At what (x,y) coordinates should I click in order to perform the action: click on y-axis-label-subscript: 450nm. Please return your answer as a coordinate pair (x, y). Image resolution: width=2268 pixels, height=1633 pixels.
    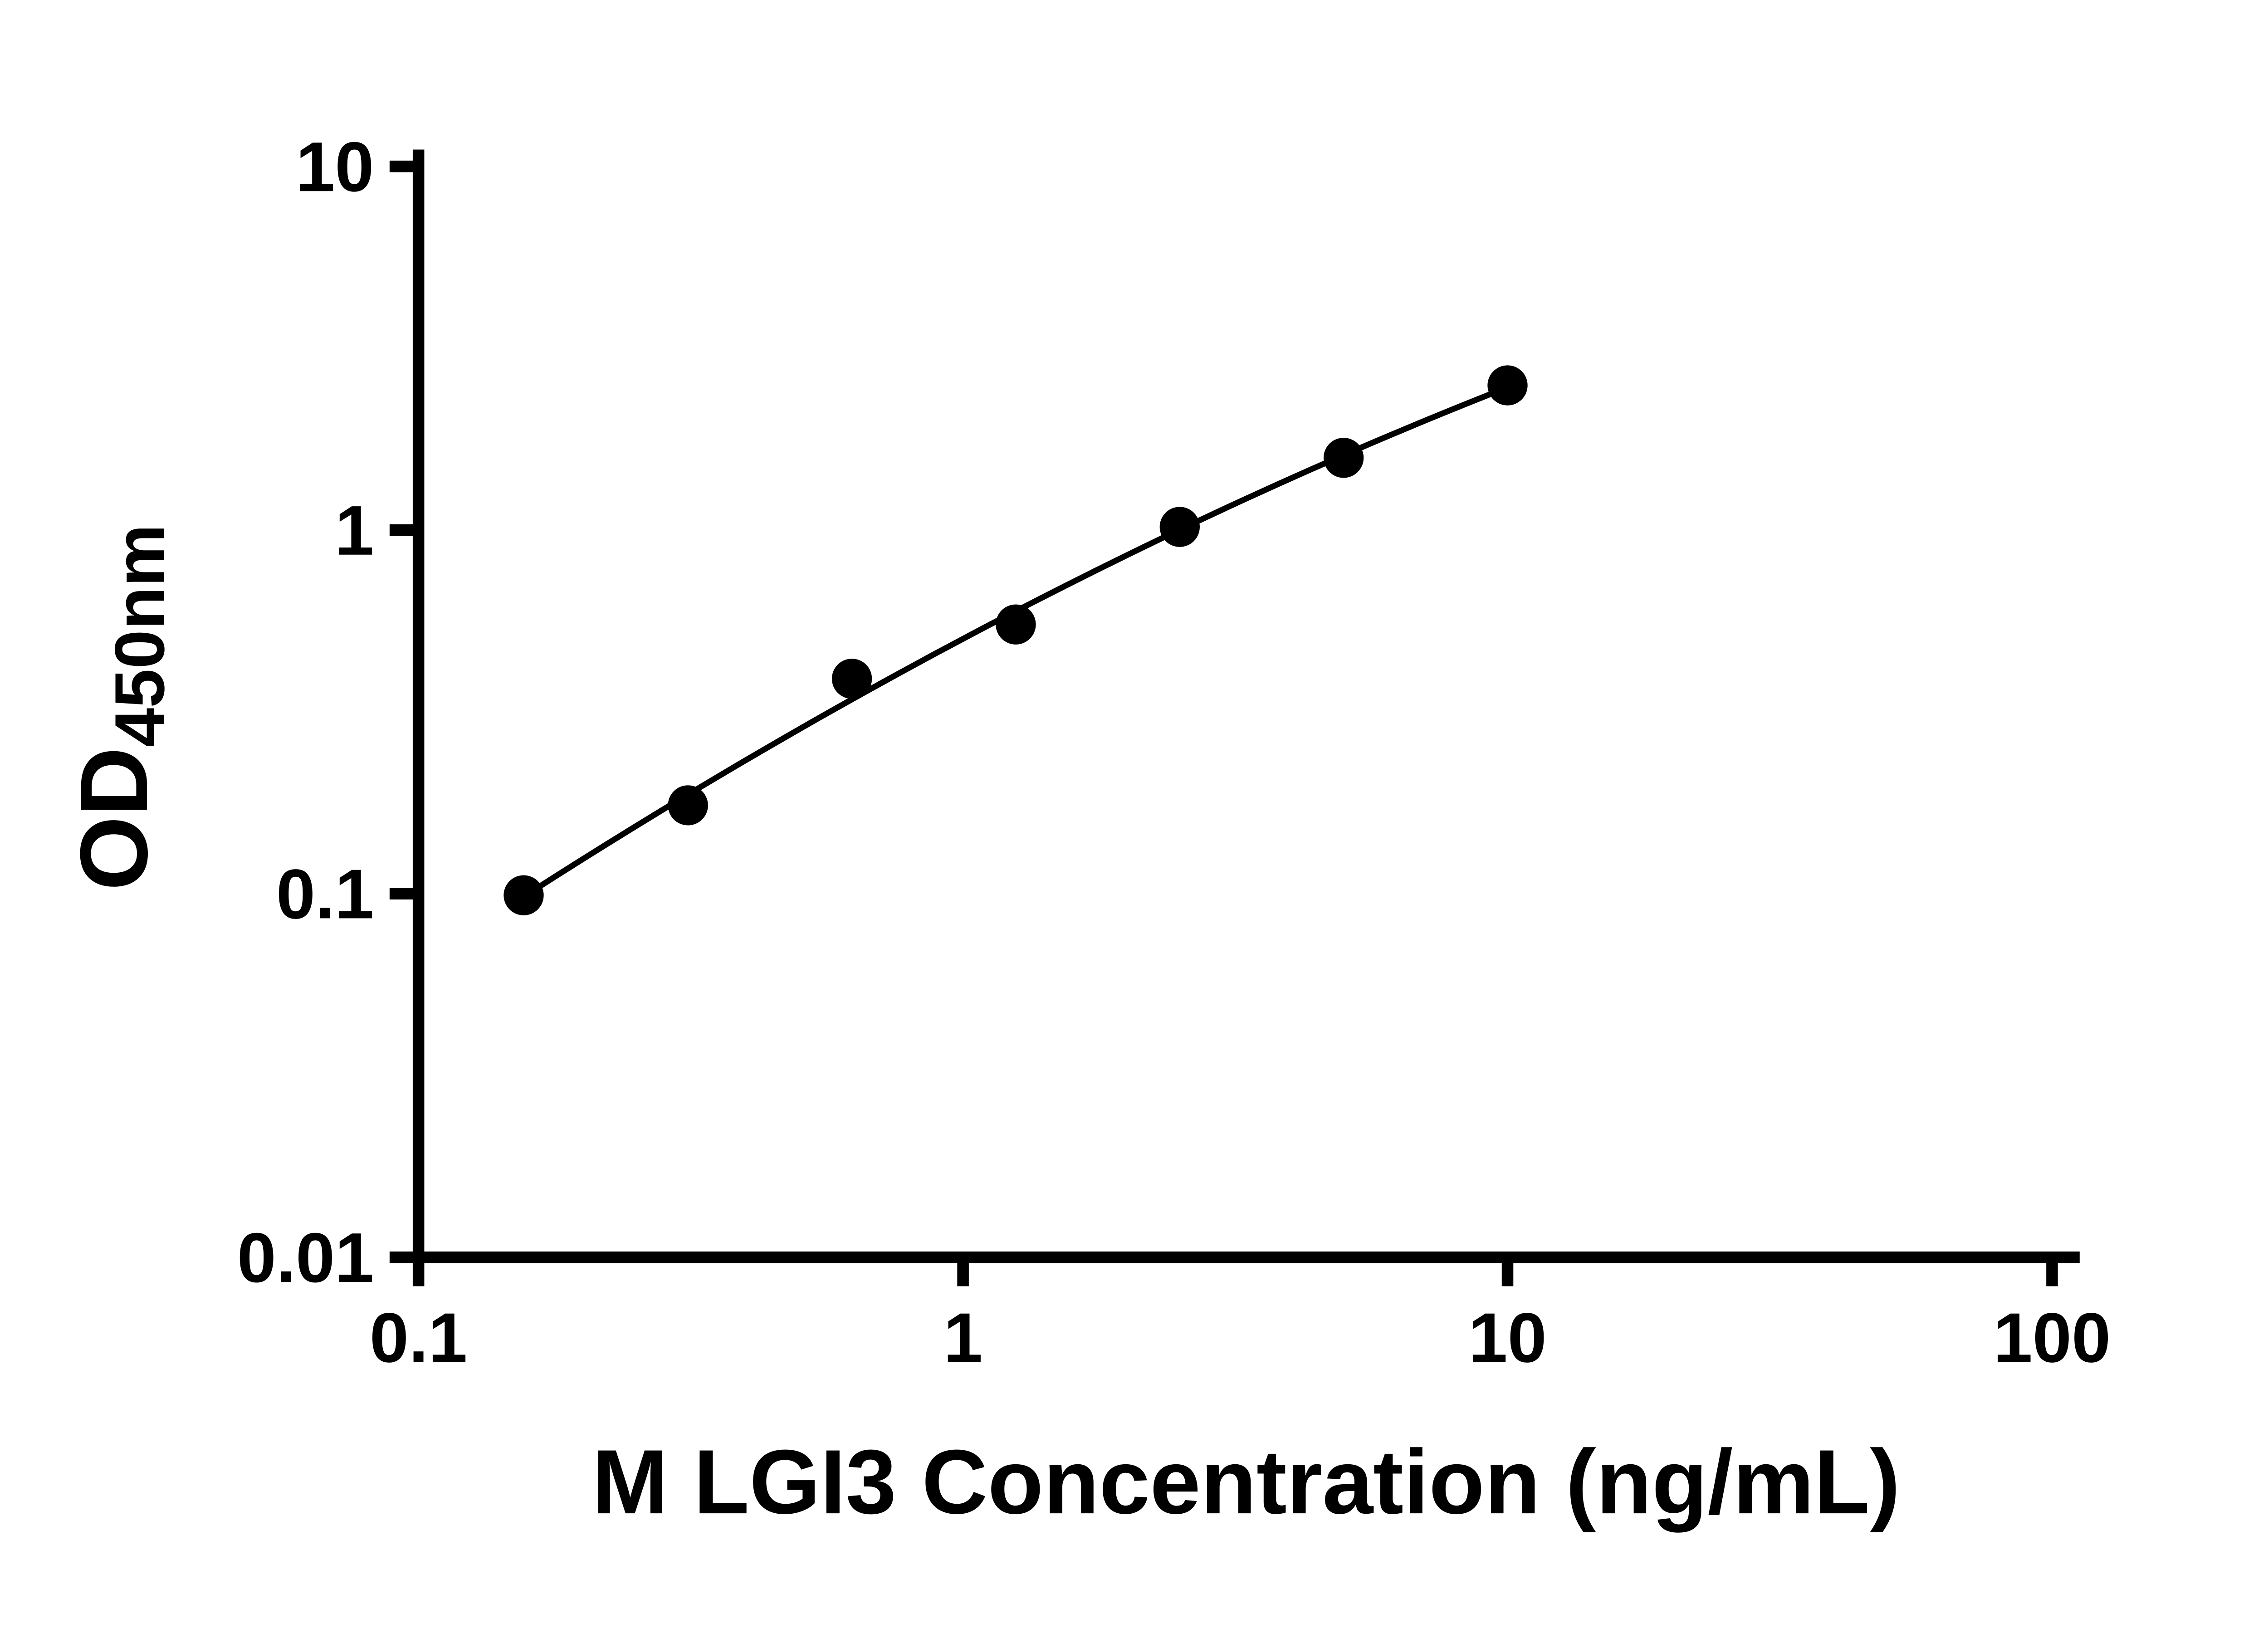
    Looking at the image, I should click on (140, 635).